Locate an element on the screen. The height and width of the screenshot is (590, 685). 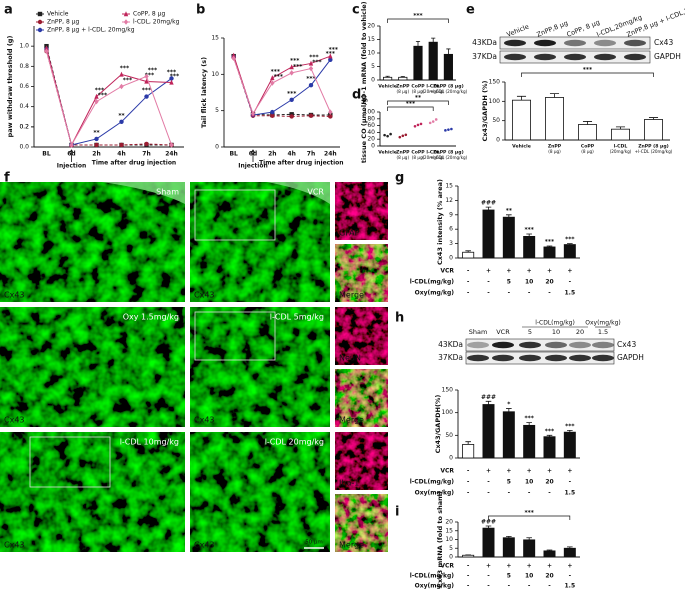
bracket-label: *** is located at coordinates (418, 16).